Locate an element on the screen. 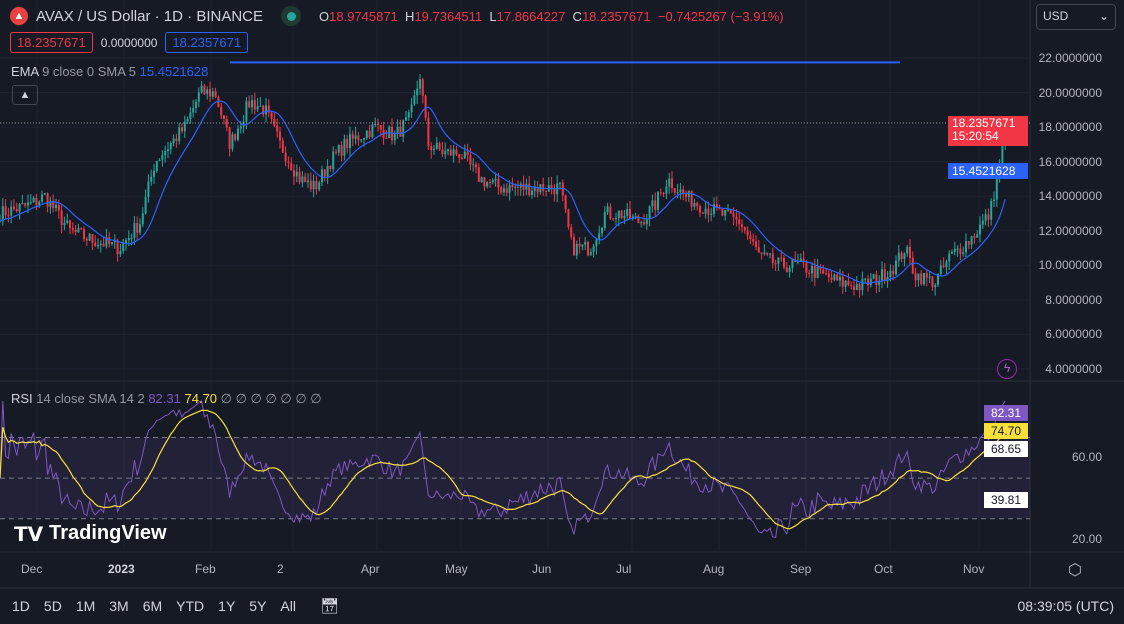 This screenshot has width=1124, height=624. range-button-1d: 1D is located at coordinates (21, 606).